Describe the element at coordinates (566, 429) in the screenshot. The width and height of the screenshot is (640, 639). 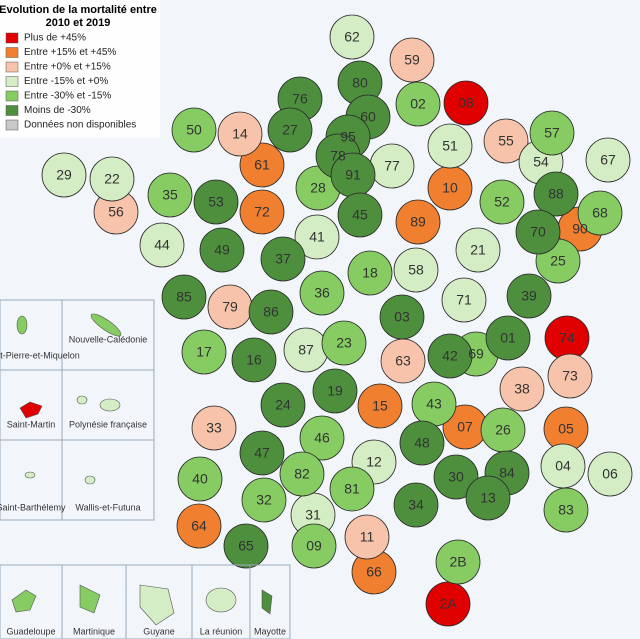
I see `department-code: 05` at that location.